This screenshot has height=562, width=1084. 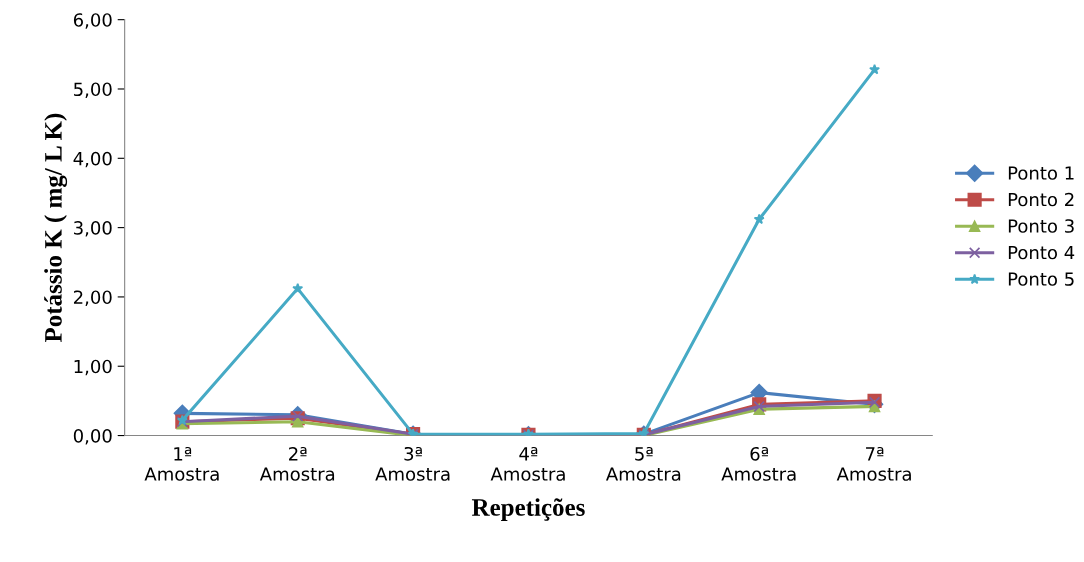 What do you see at coordinates (92, 298) in the screenshot?
I see `y-tick-label: 2,00` at bounding box center [92, 298].